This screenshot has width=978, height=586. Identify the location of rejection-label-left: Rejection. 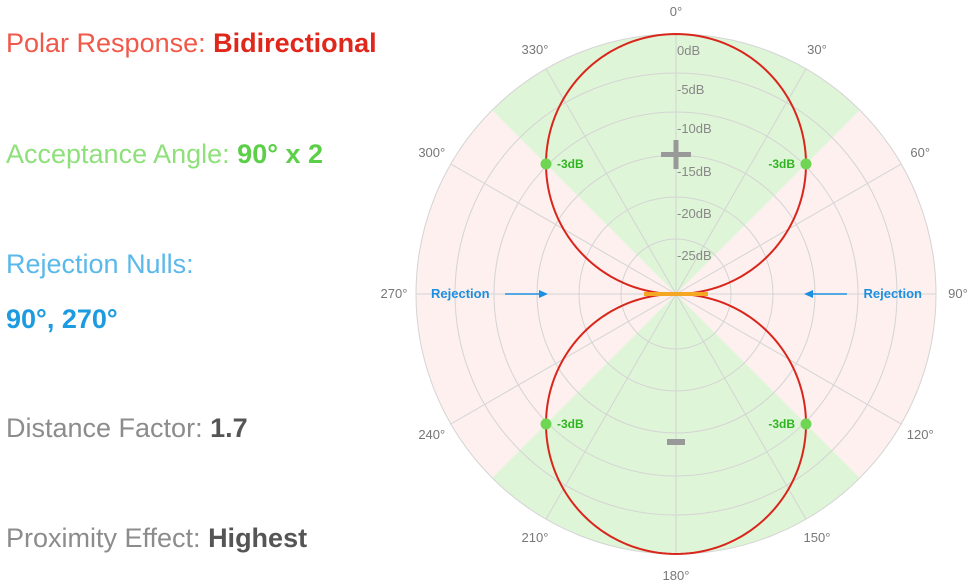
(460, 293).